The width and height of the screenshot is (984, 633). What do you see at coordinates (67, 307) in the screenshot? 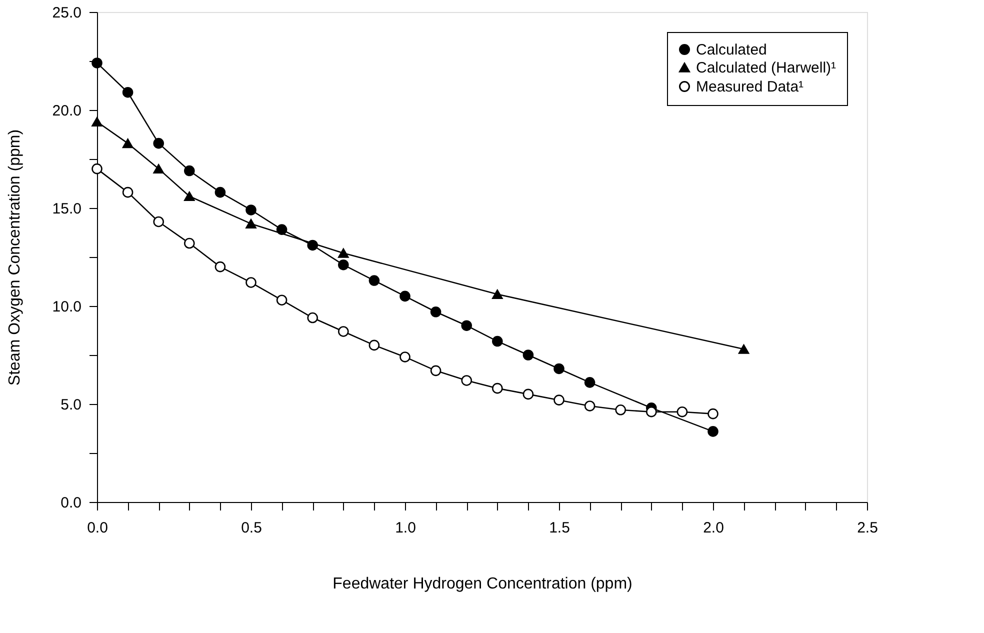
I see `y-tick-label: 10.0` at bounding box center [67, 307].